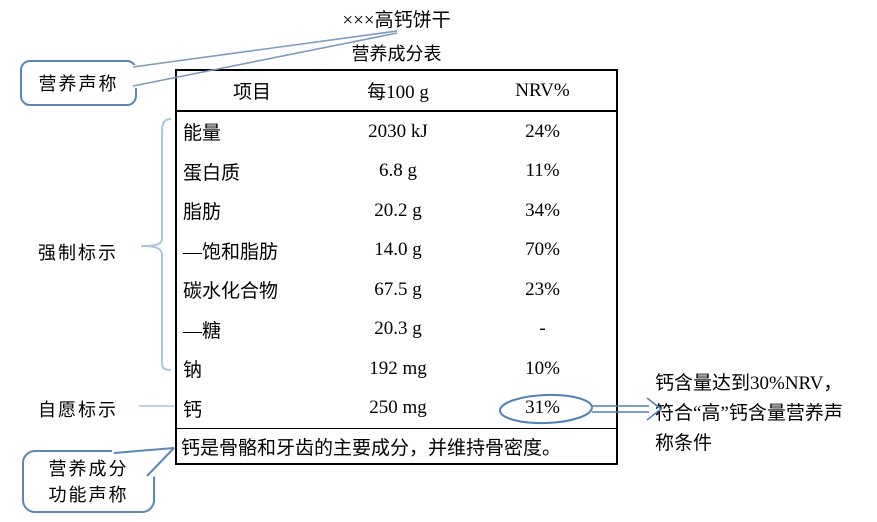  What do you see at coordinates (542, 90) in the screenshot?
I see `col-header-nrv: NRV%` at bounding box center [542, 90].